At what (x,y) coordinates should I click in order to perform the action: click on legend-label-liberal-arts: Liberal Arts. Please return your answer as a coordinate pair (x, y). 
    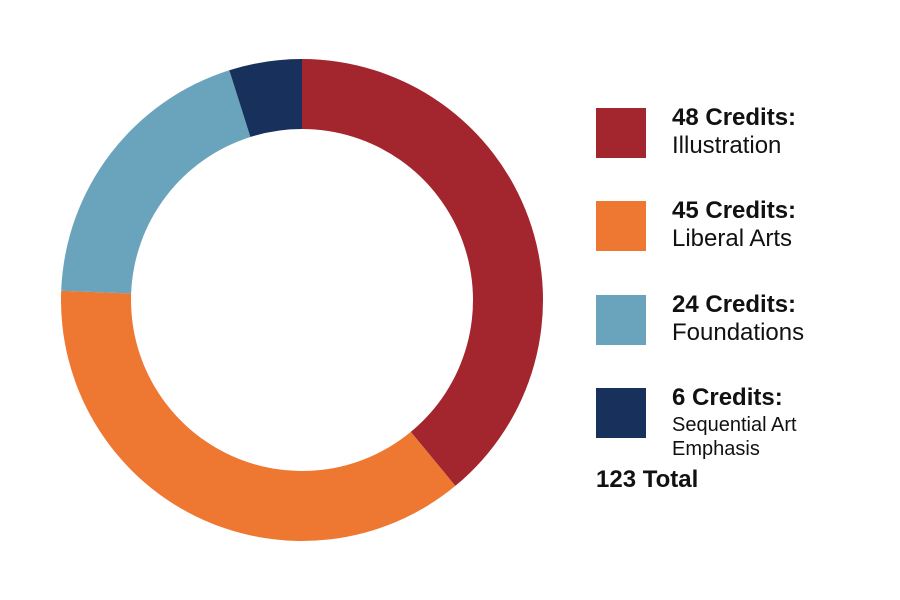
    Looking at the image, I should click on (732, 238).